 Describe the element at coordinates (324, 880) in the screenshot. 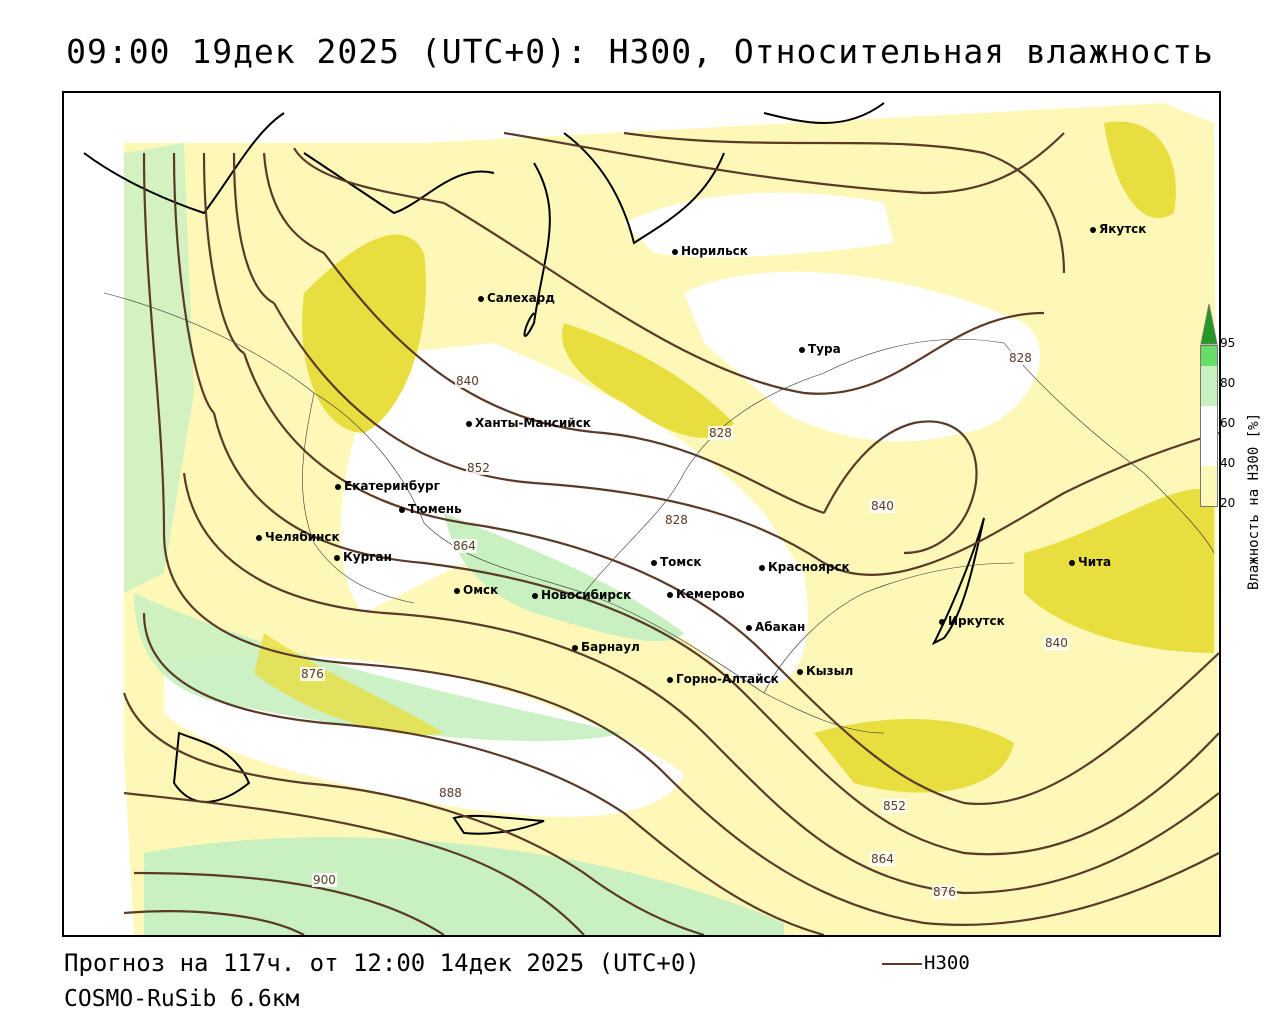

I see `contour-label: 900` at that location.